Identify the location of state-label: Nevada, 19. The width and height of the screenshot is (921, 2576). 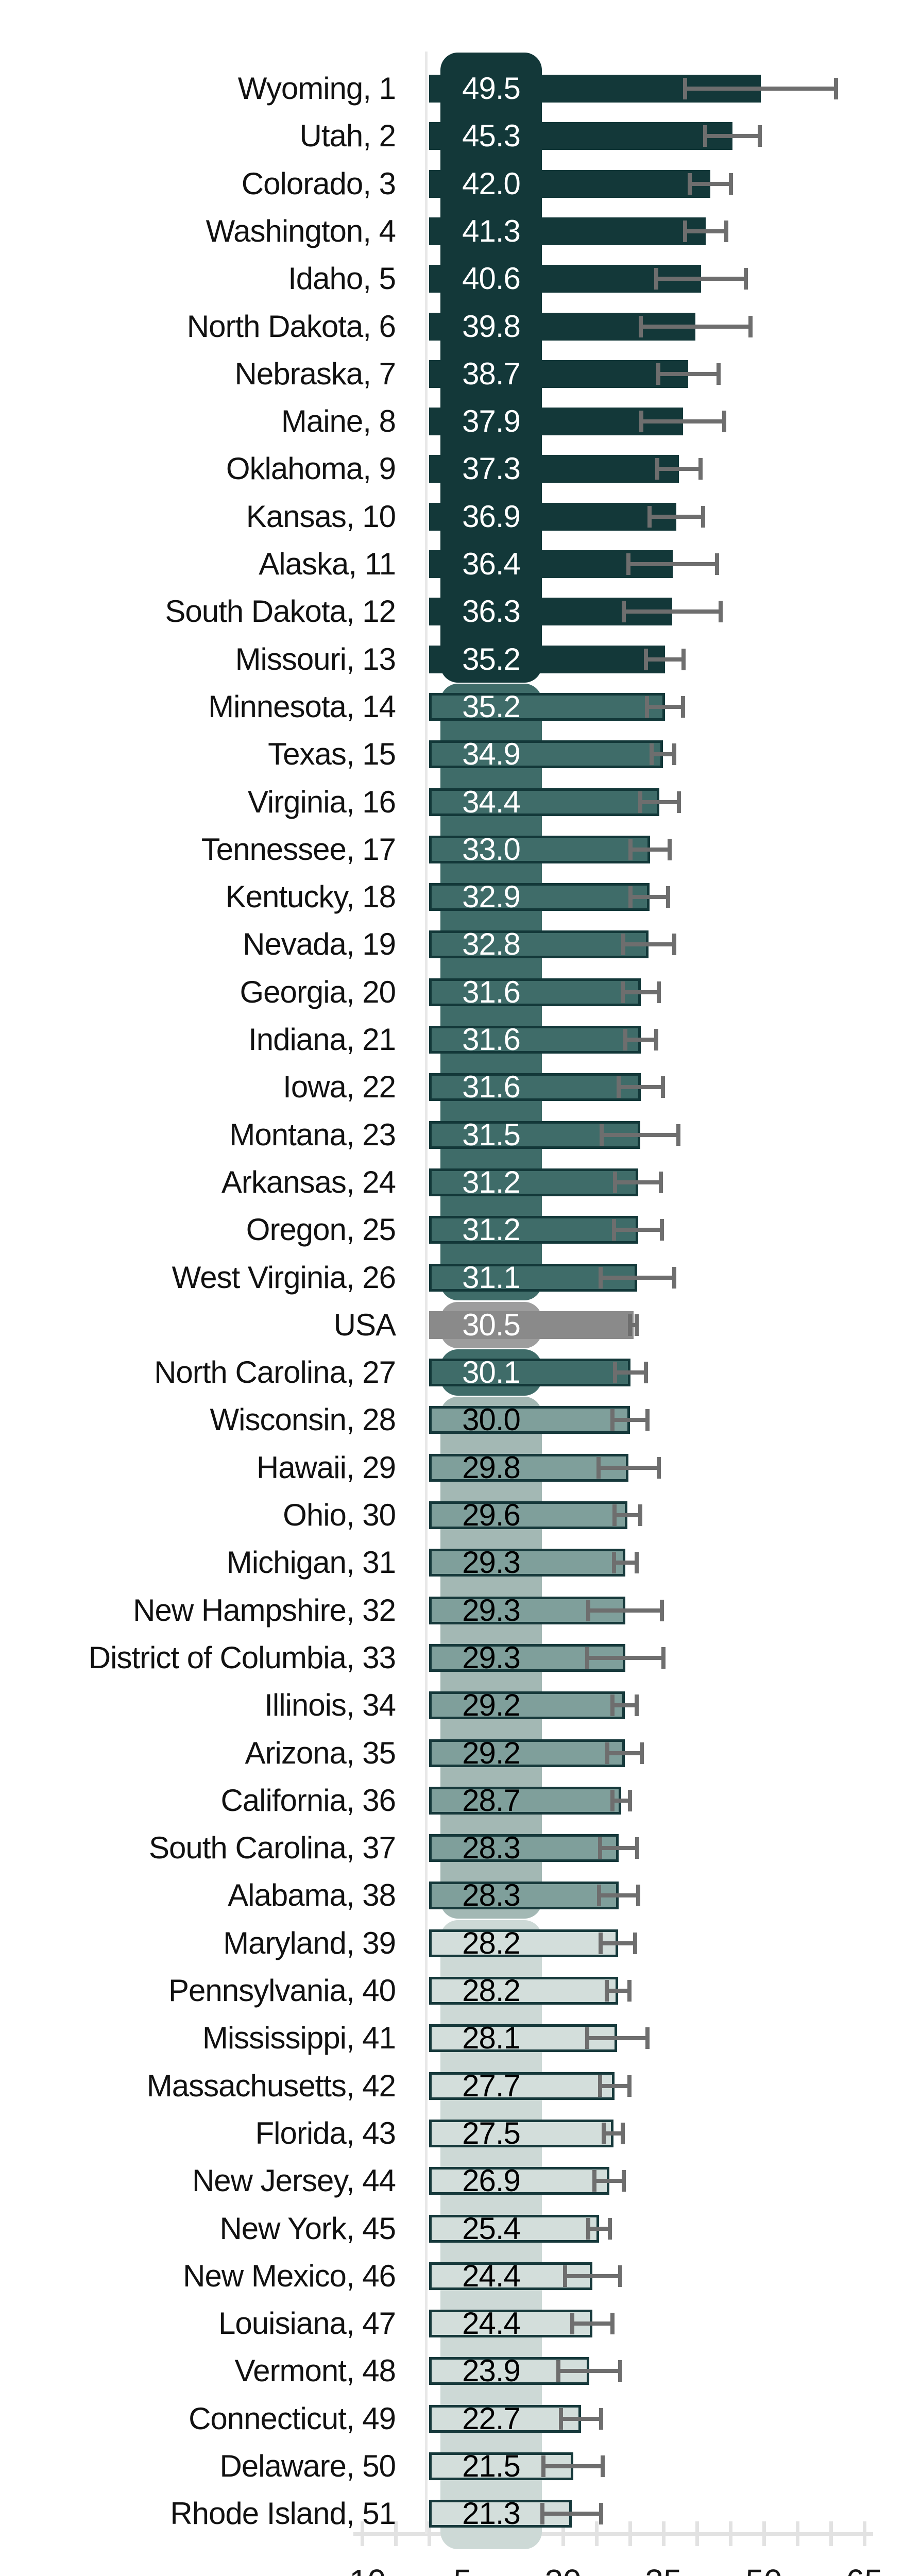
(319, 944).